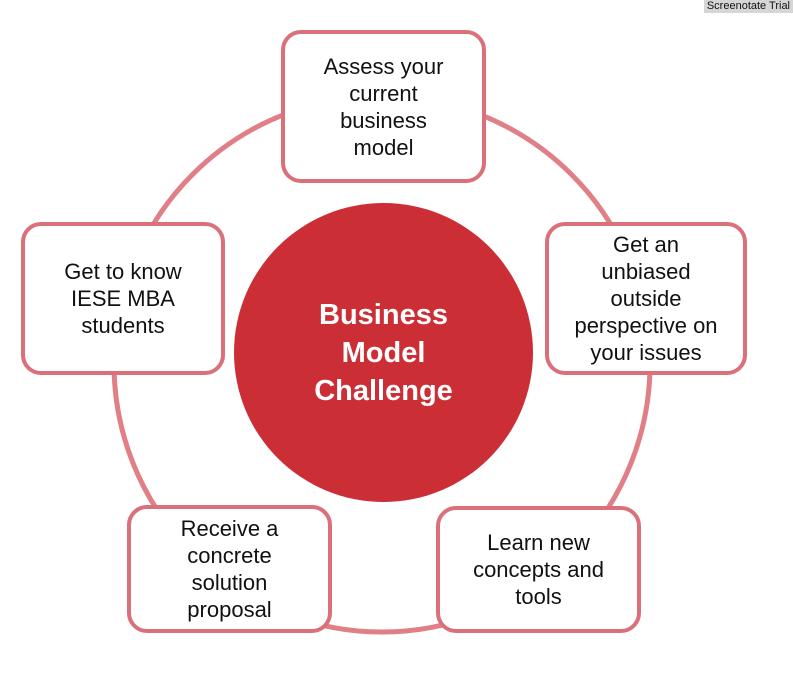 This screenshot has height=679, width=793. Describe the element at coordinates (748, 6) in the screenshot. I see `watermark-label: Screenotate Trial` at that location.